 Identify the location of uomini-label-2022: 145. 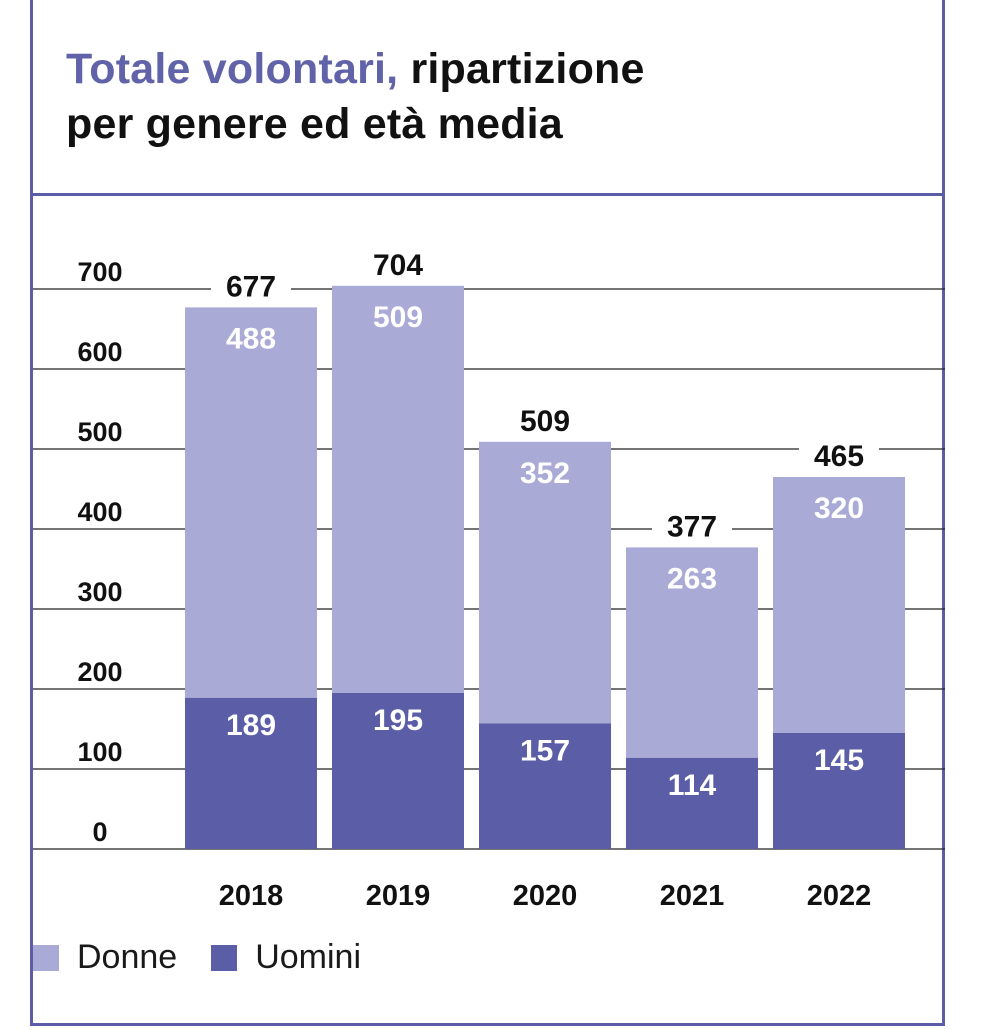
(839, 760).